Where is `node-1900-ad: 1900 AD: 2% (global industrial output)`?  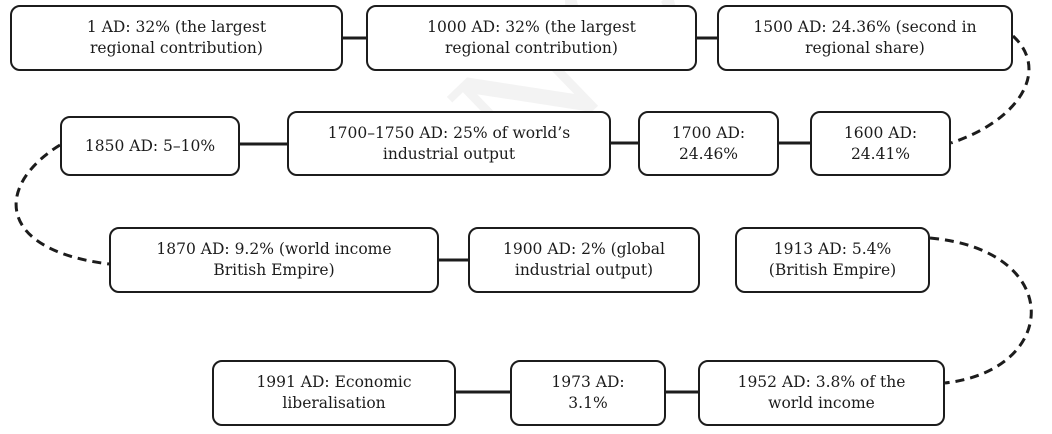
node-1900-ad: 1900 AD: 2% (global industrial output) is located at coordinates (584, 260).